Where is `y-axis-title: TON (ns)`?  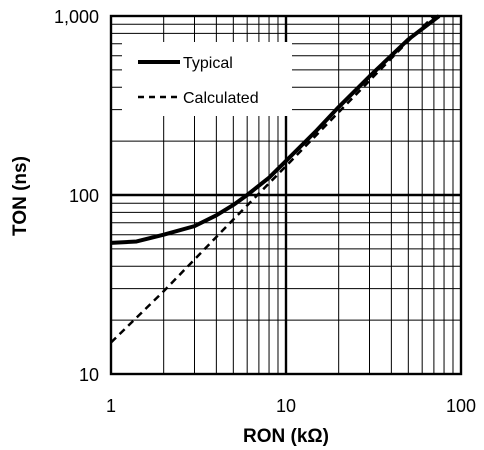
y-axis-title: TON (ns) is located at coordinates (20, 196).